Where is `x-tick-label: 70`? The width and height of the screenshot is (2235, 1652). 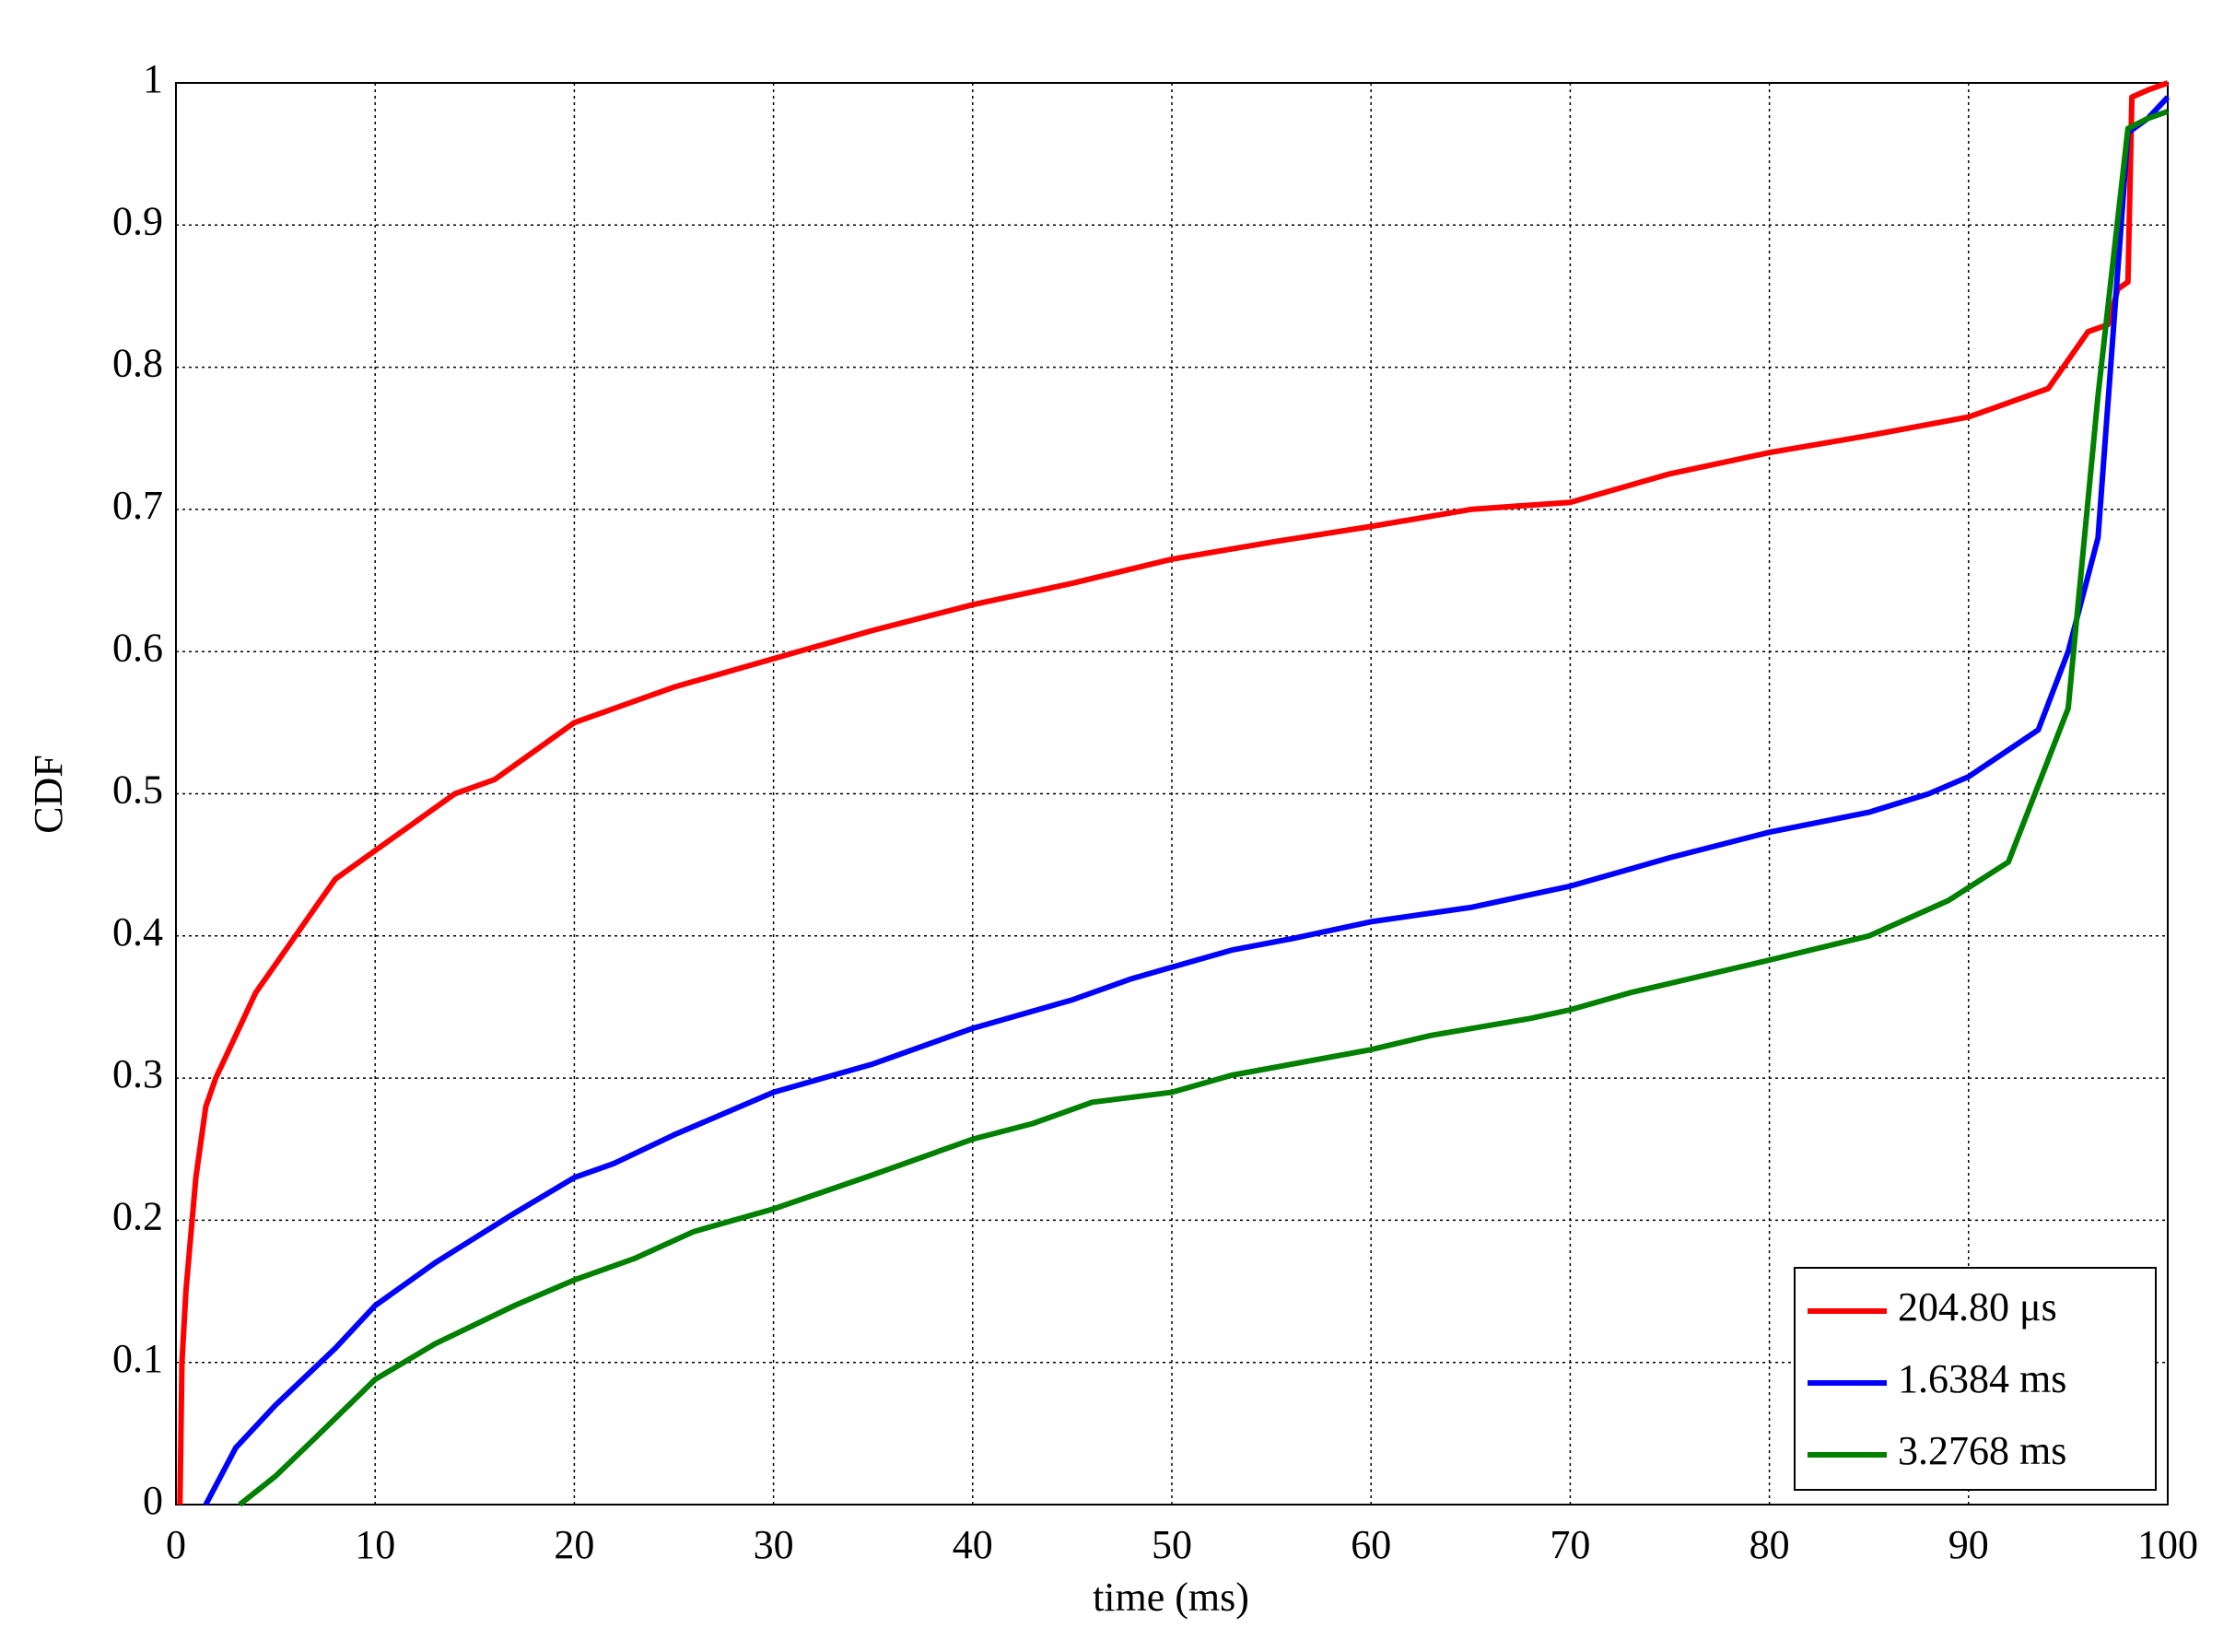
x-tick-label: 70 is located at coordinates (1570, 1544).